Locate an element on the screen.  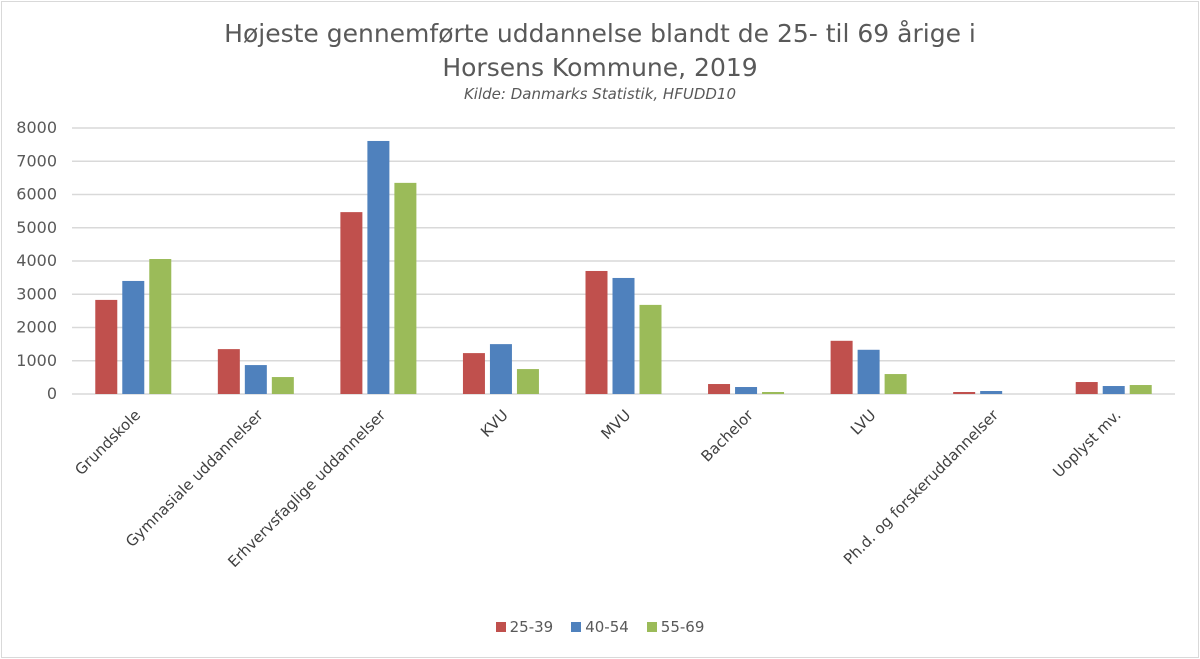
y-tick-label: 4000 is located at coordinates (36, 260).